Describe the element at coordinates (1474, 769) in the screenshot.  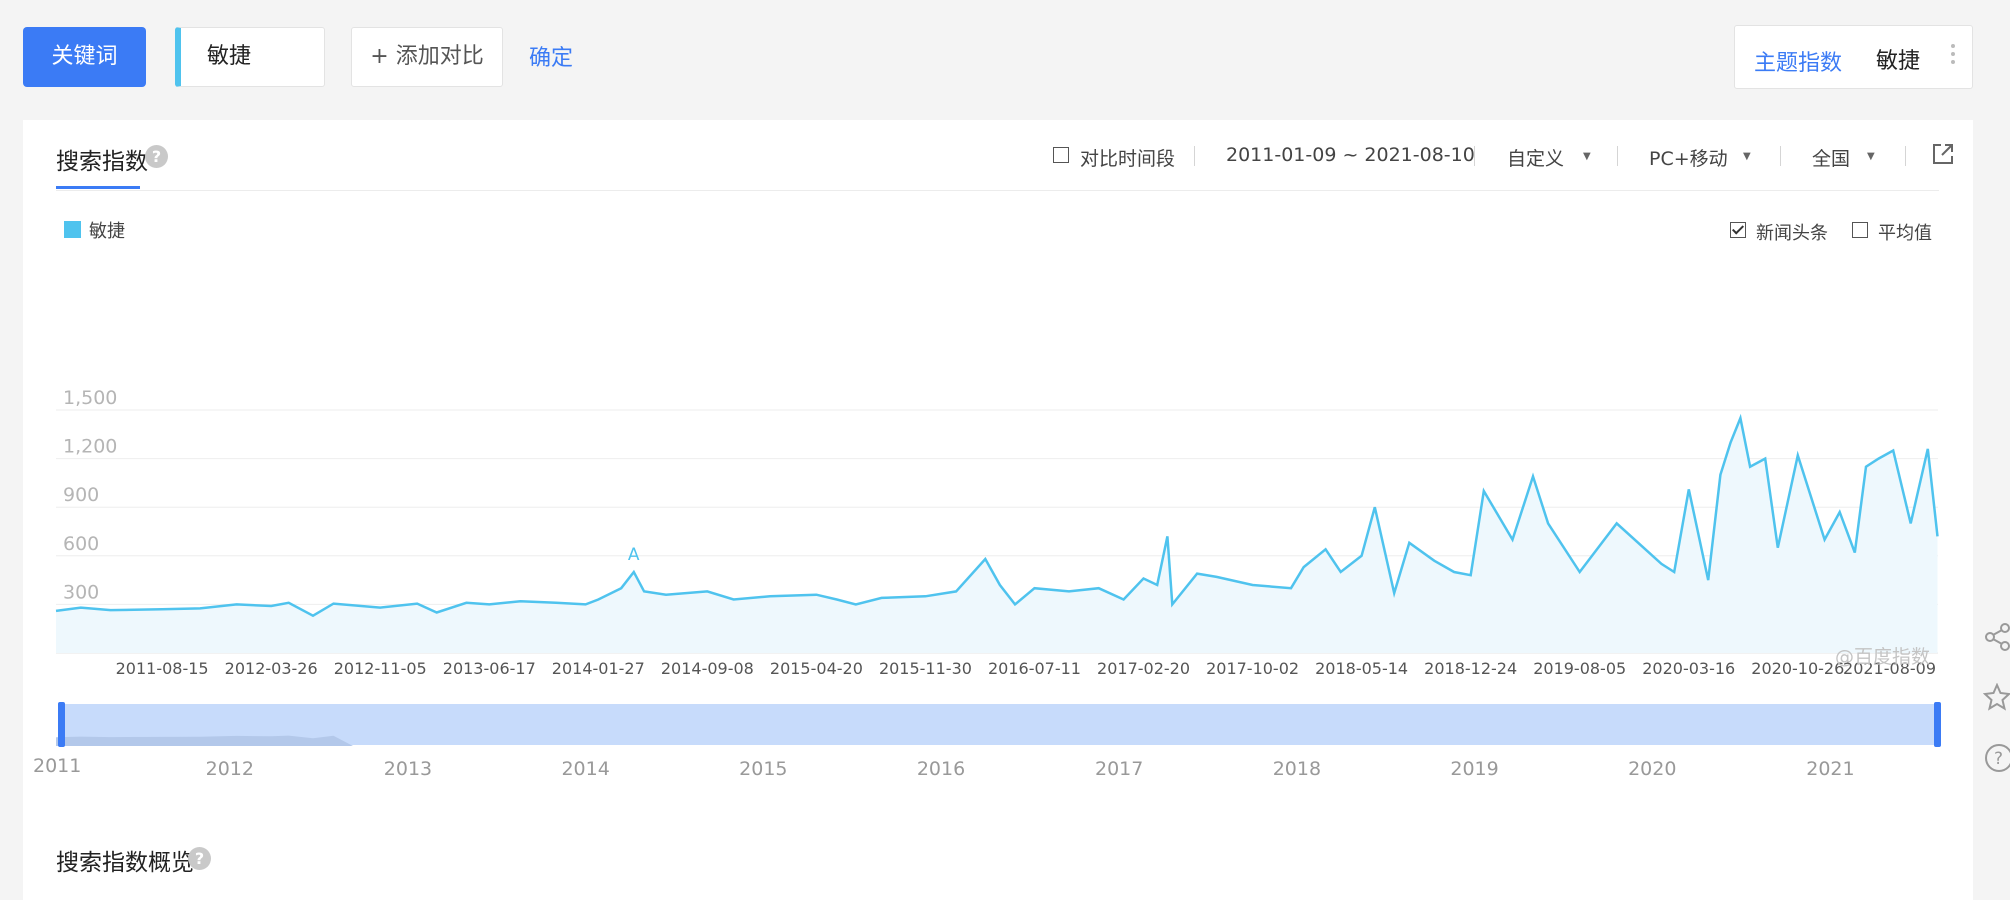
I see `range-year-label: 2019` at that location.